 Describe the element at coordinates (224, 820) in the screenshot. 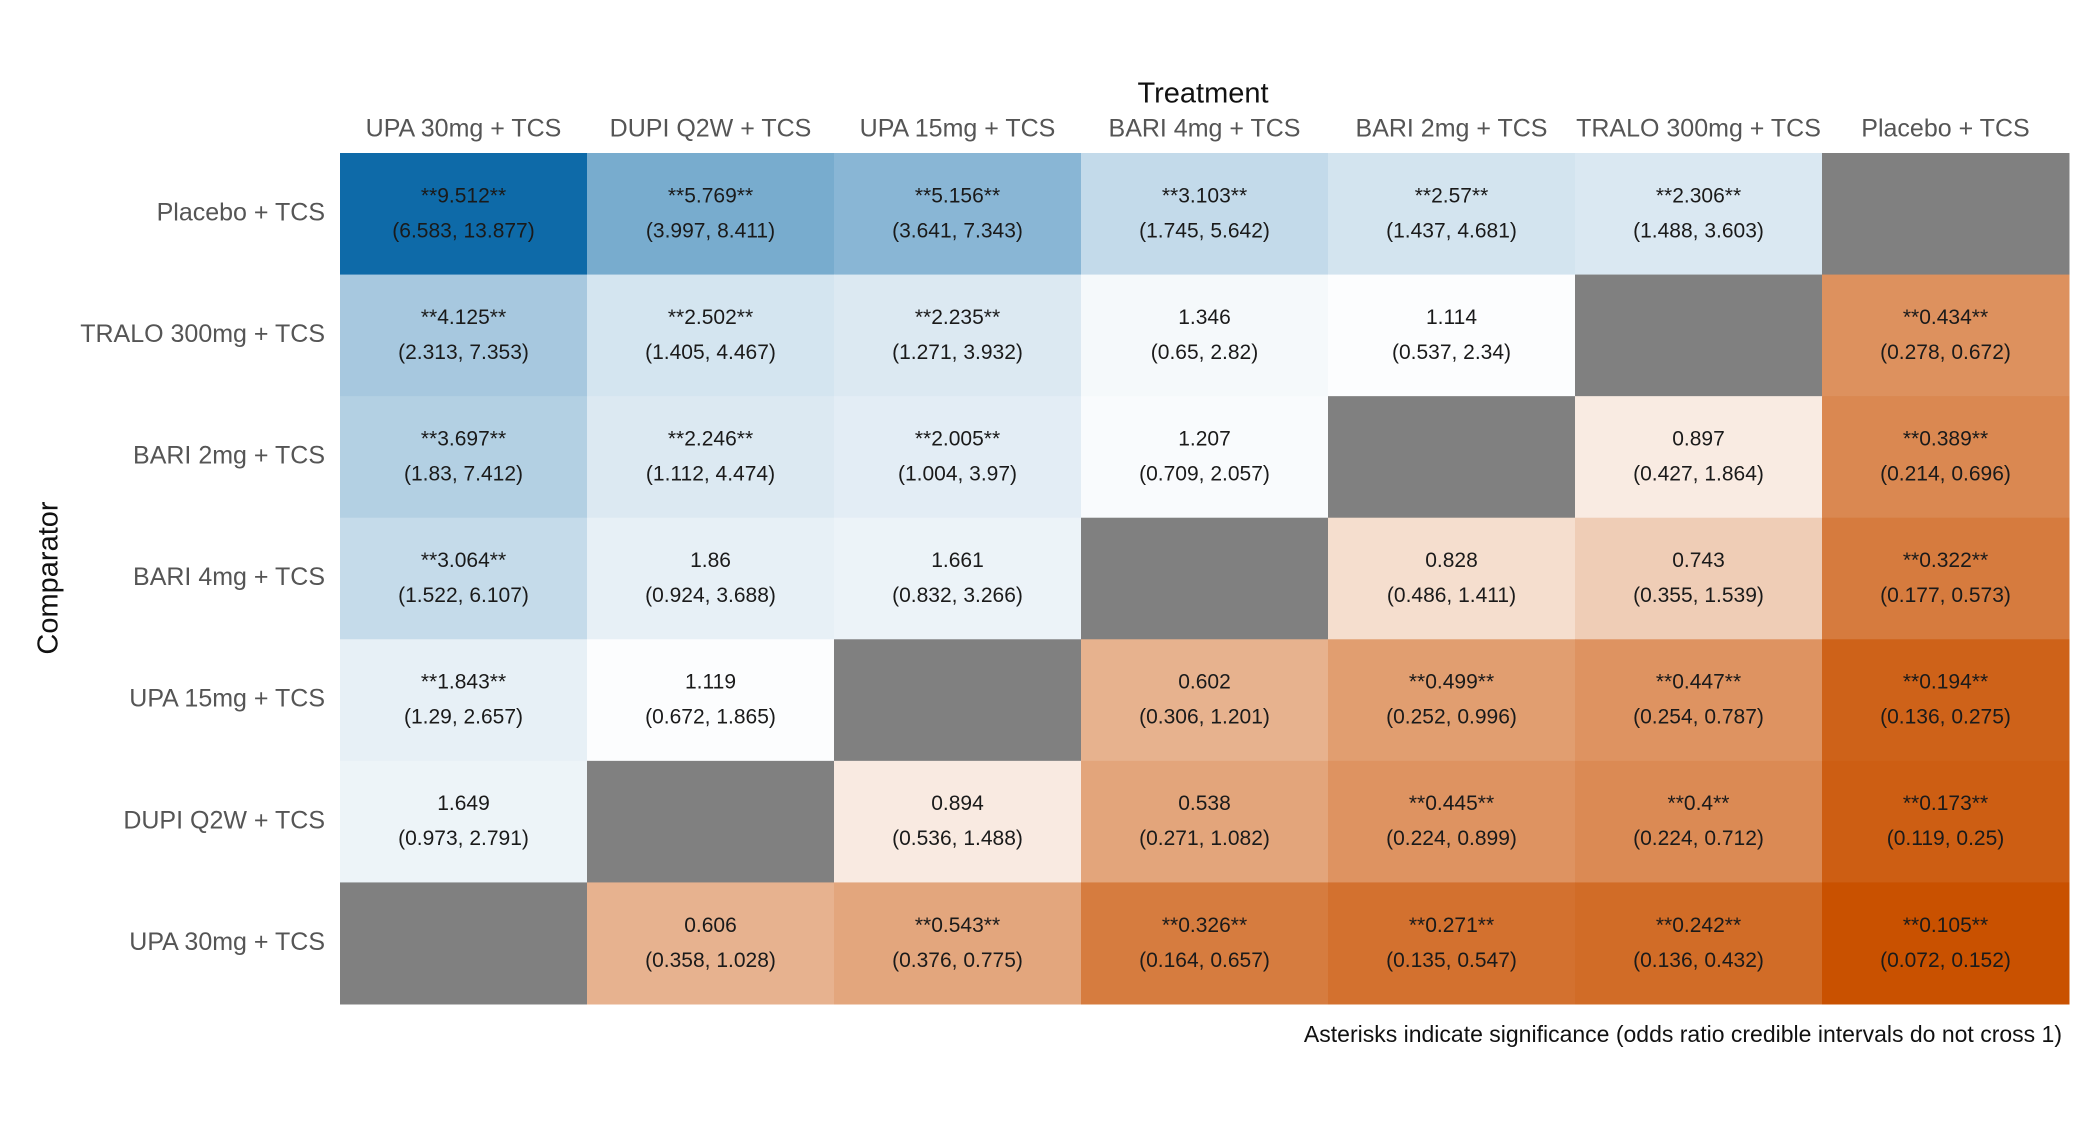

I see `row-label: DUPI Q2W + TCS` at that location.